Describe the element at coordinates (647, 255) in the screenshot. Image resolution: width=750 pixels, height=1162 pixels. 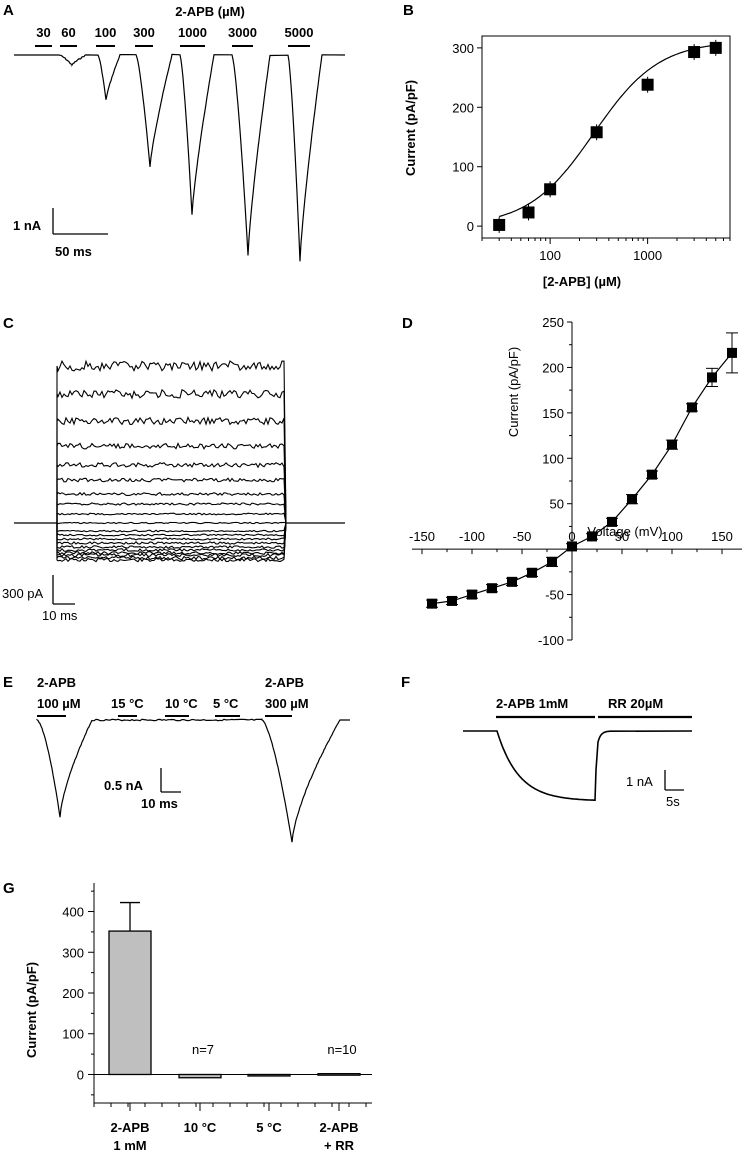
I see `x-tick-label: 1000` at that location.